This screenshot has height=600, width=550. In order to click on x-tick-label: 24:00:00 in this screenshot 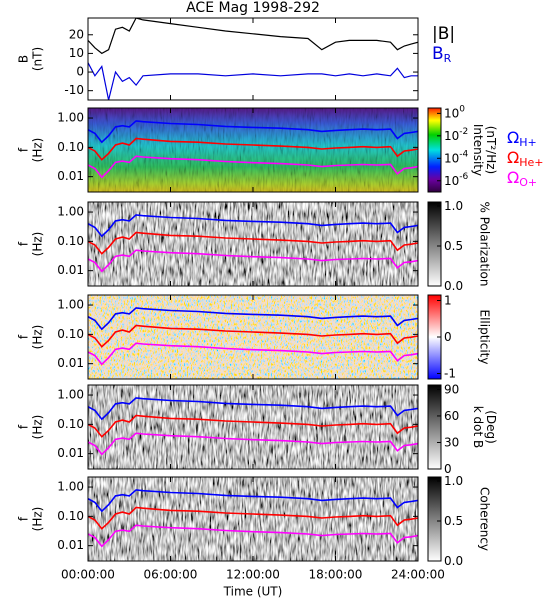, I will do `click(418, 575)`.